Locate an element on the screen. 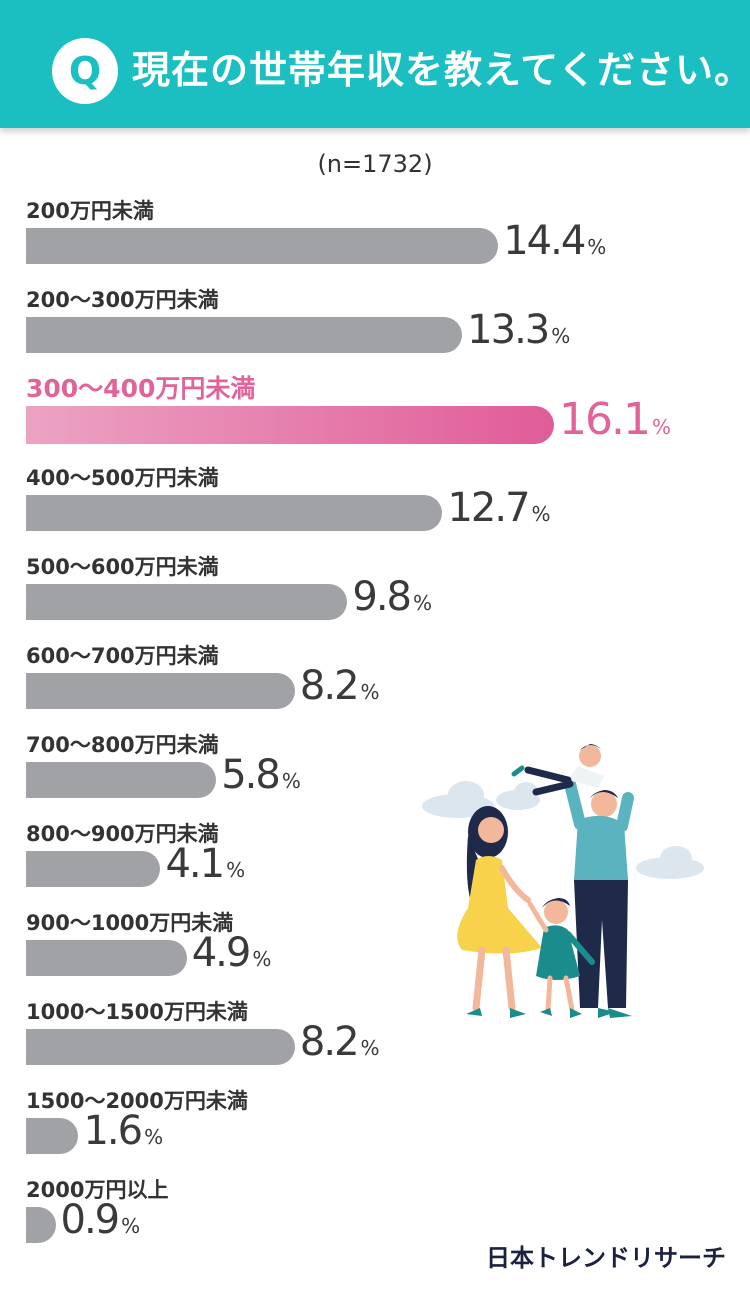 The width and height of the screenshot is (750, 1300). category-label: 600～700万円未満 is located at coordinates (122, 656).